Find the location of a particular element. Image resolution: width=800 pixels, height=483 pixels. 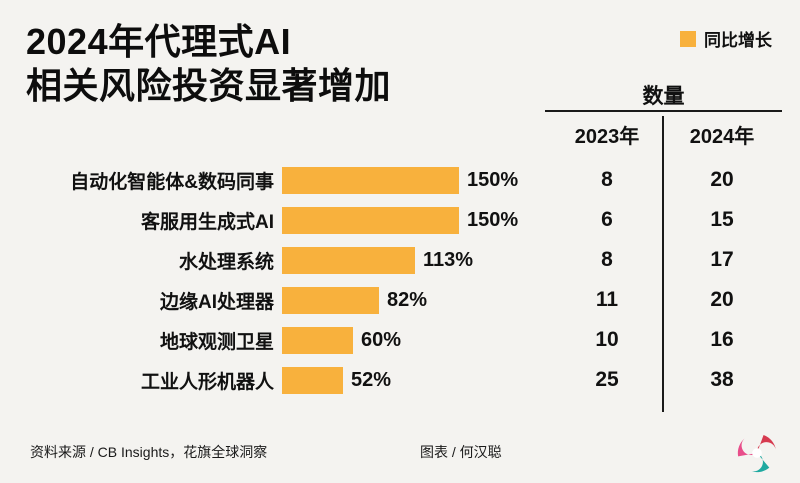

value-2023: 11 is located at coordinates (607, 299).